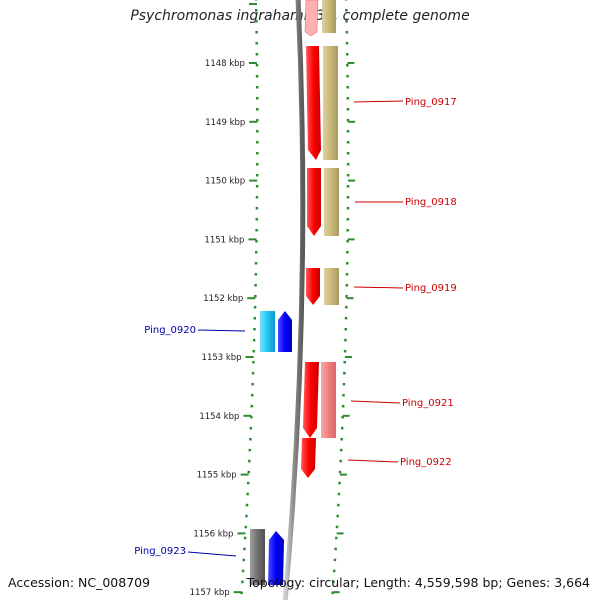  Describe the element at coordinates (223, 299) in the screenshot. I see `scale-tick-label: 1152 kbp` at that location.